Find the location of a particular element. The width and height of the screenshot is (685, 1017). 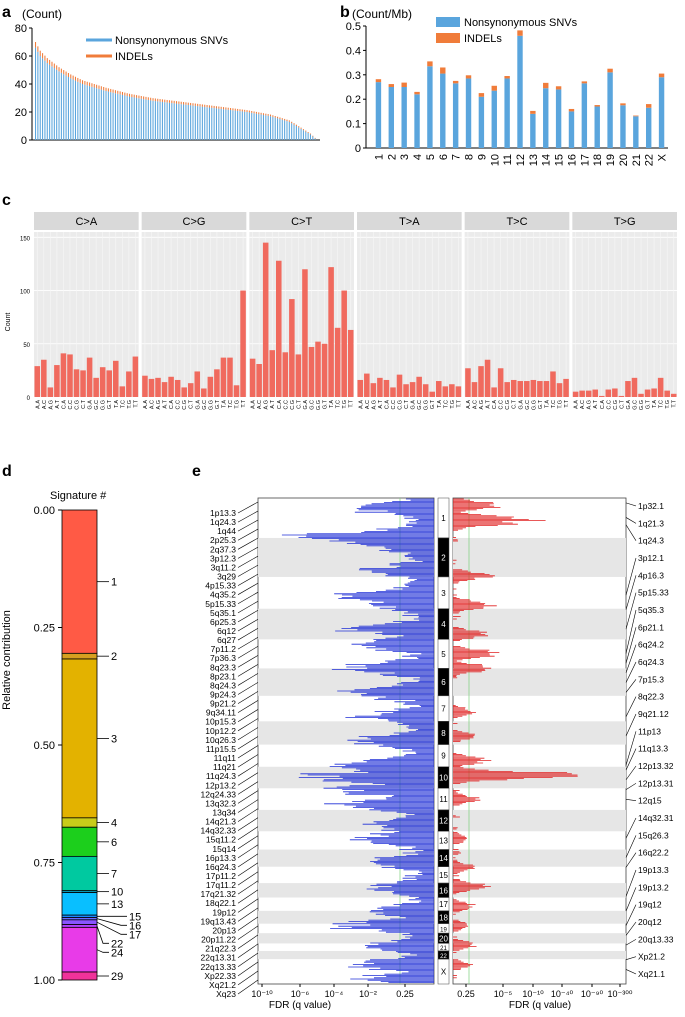

deletion-label: 18q22.1 is located at coordinates (220, 903).